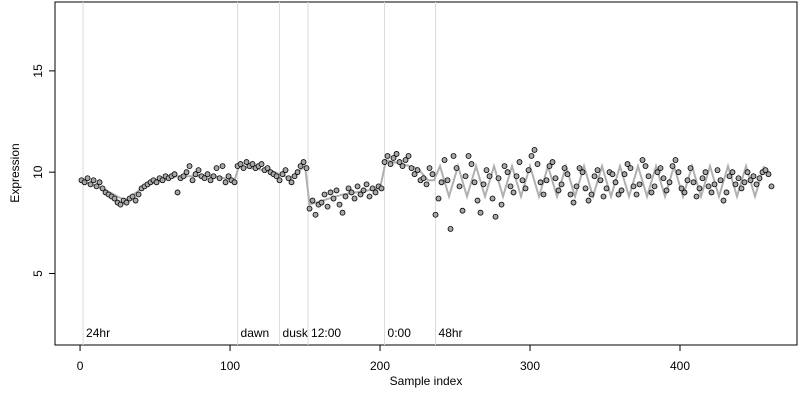 Image resolution: width=800 pixels, height=400 pixels. Describe the element at coordinates (98, 333) in the screenshot. I see `phase-label: 24hr` at that location.